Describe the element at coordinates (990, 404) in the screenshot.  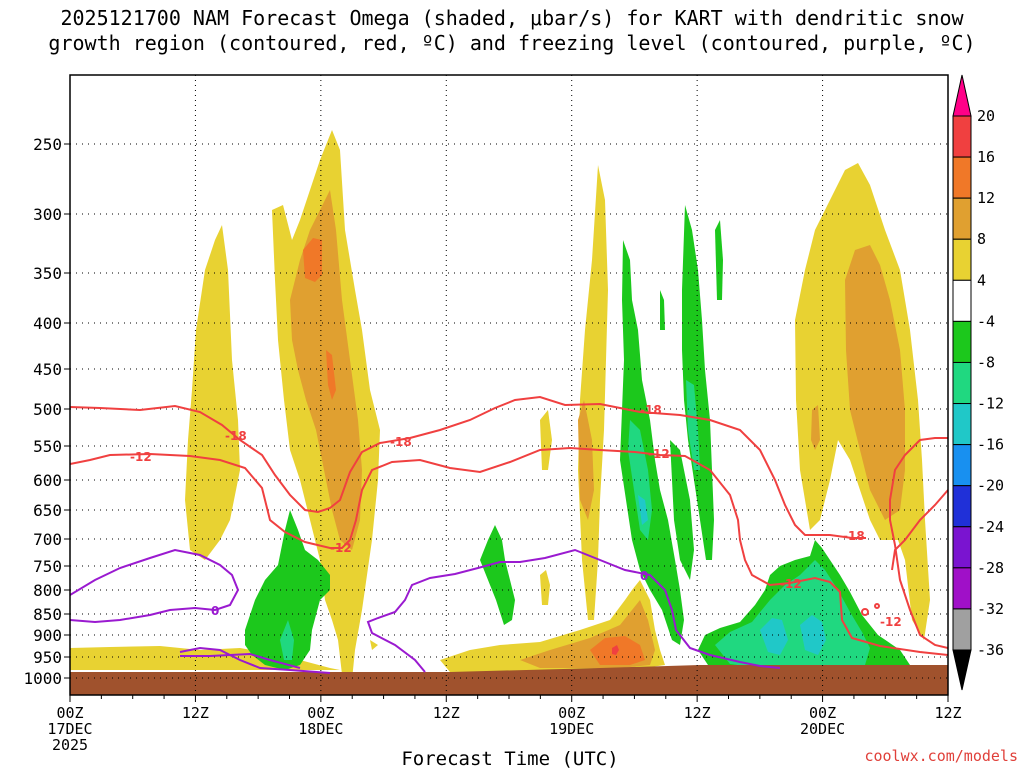
I see `colorbar-label: -12` at that location.